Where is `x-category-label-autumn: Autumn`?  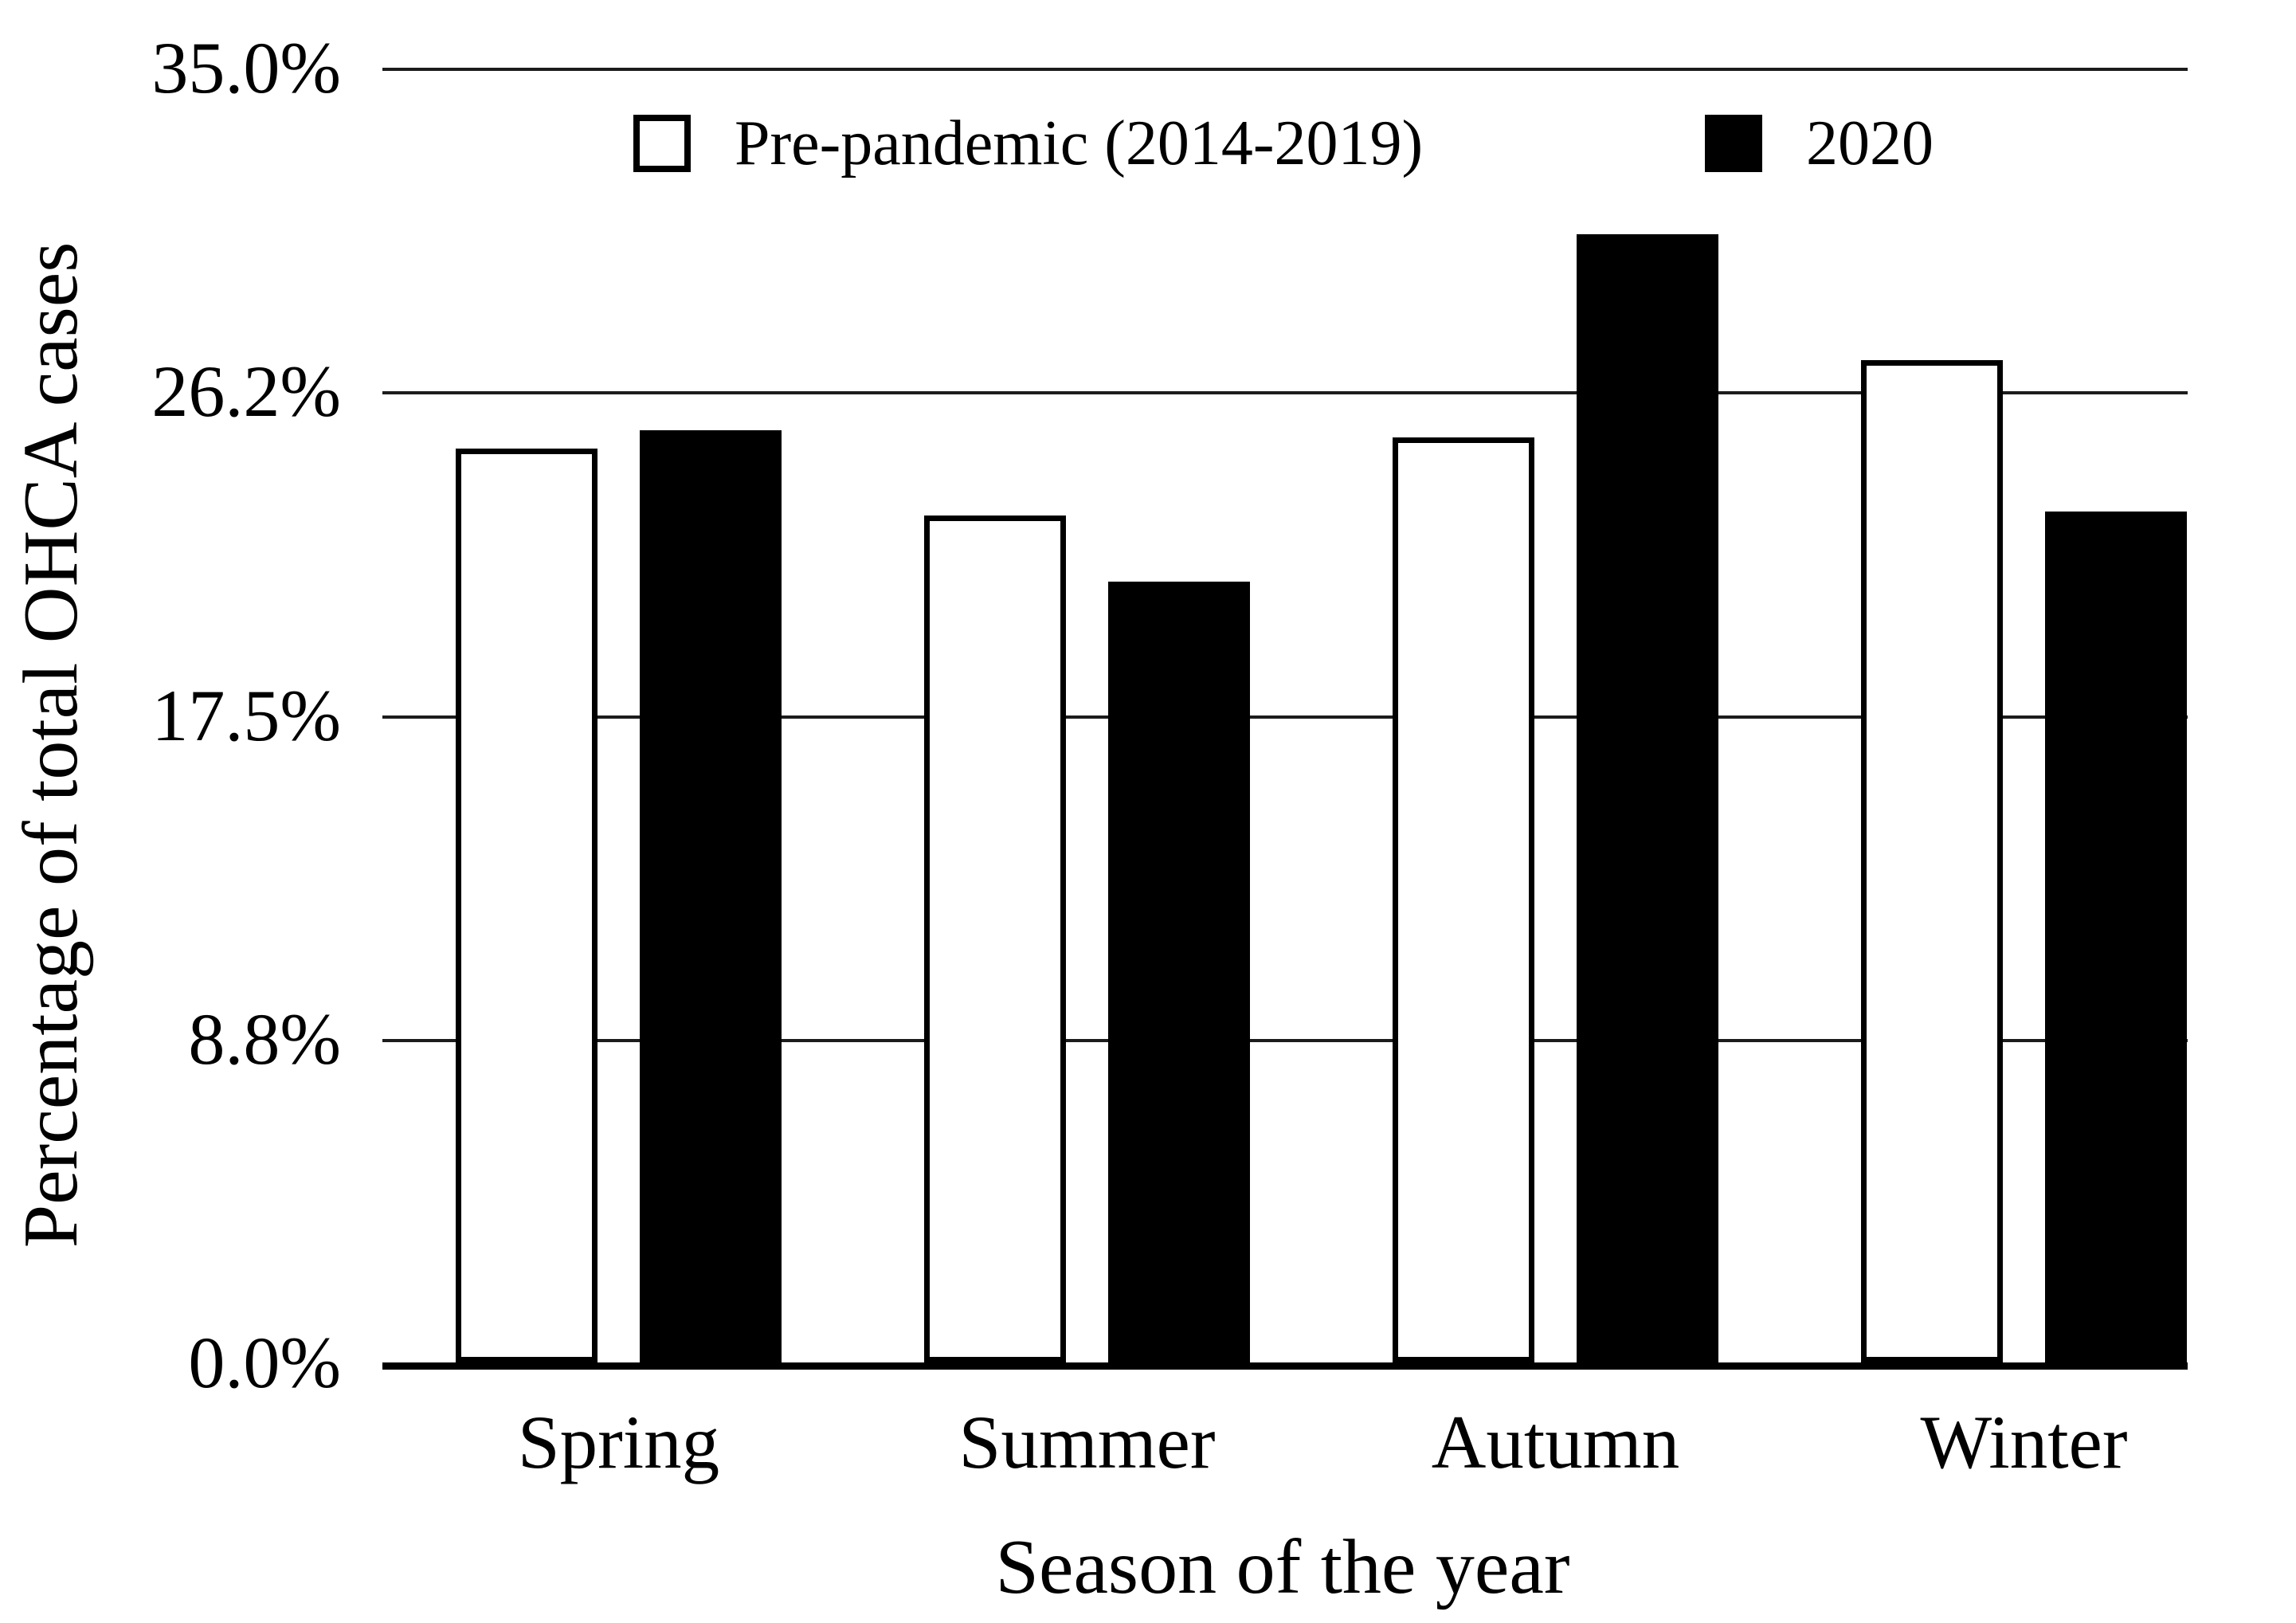
x-category-label-autumn: Autumn is located at coordinates (1556, 1442).